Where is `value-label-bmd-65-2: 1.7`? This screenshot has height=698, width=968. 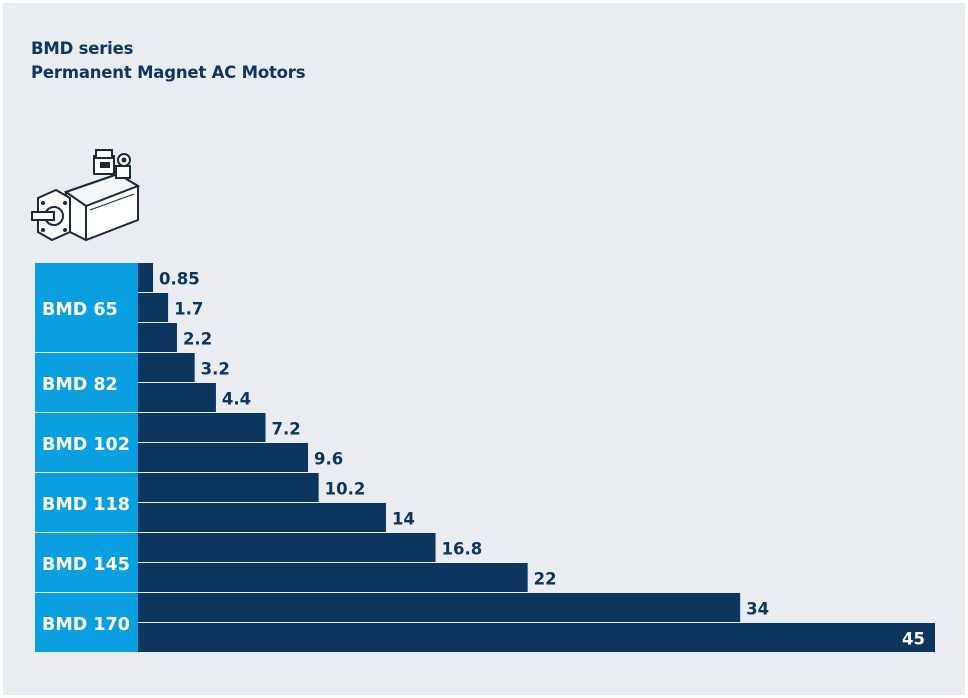
value-label-bmd-65-2: 1.7 is located at coordinates (188, 309).